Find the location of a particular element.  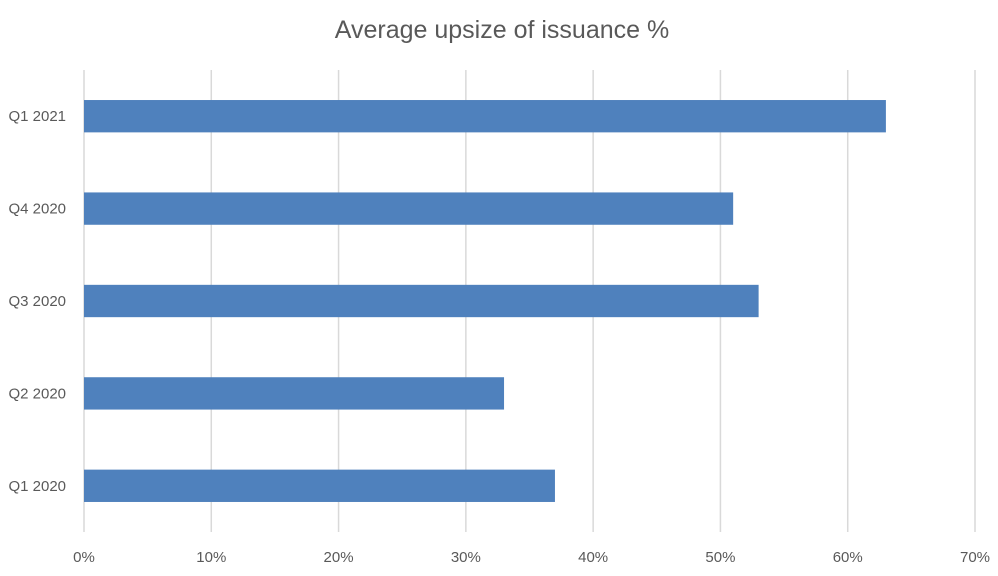

category-label: Q4 2020 is located at coordinates (37, 209).